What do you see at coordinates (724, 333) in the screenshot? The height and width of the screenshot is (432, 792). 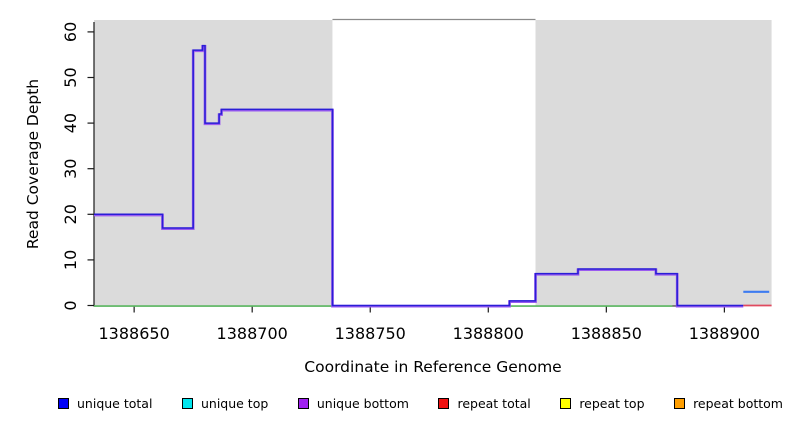 I see `x-tick-label: 1388900` at bounding box center [724, 333].